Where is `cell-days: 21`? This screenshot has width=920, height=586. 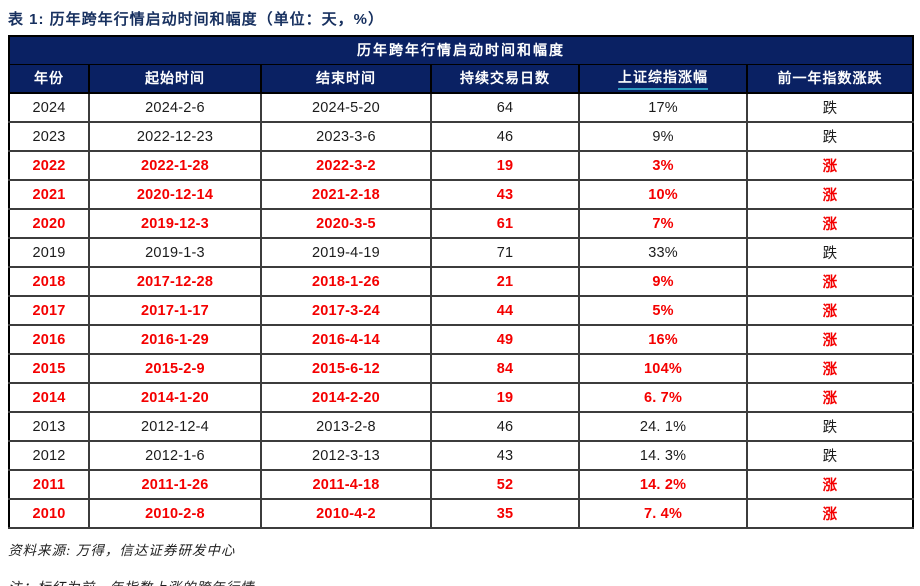 cell-days: 21 is located at coordinates (505, 281).